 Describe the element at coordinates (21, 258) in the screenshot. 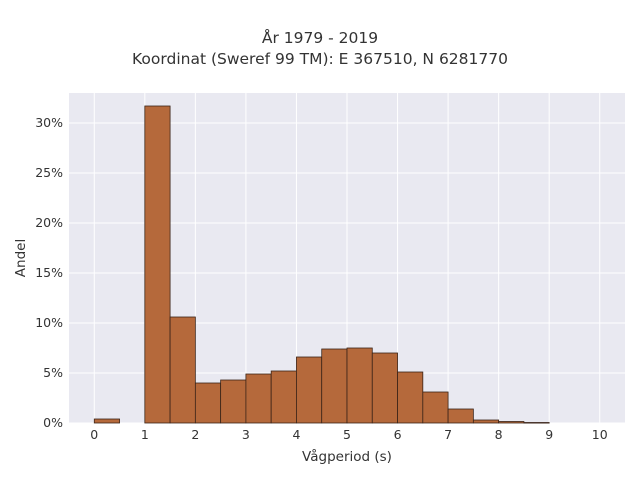

I see `y-axis-label: Andel` at that location.